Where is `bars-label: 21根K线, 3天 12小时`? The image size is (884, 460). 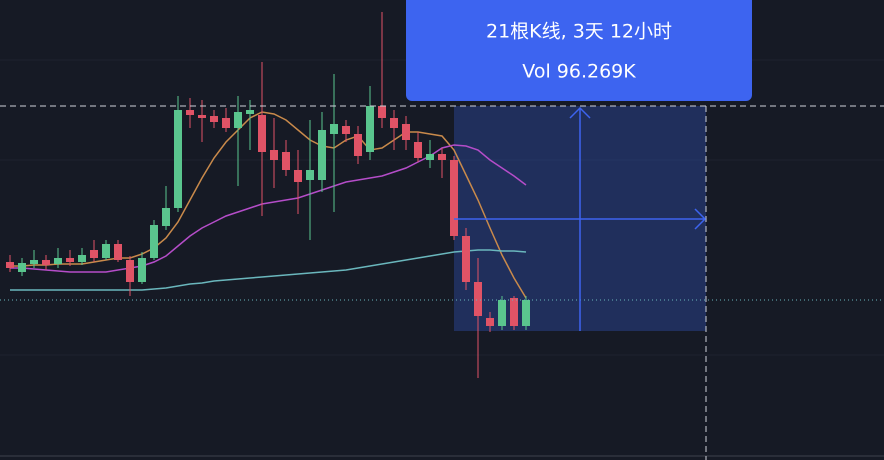
bars-label: 21根K线, 3天 12小时 is located at coordinates (579, 32).